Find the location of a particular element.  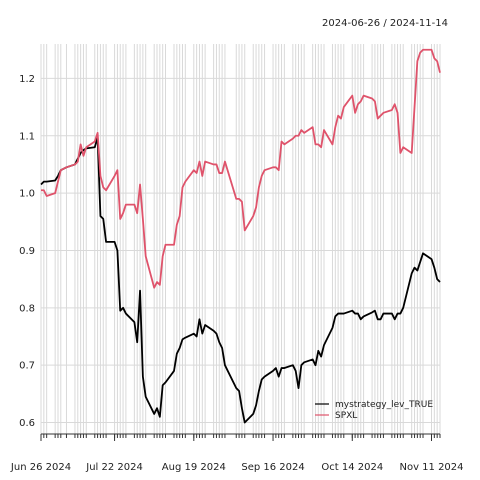

y-tick-label: 0.9 is located at coordinates (27, 251).